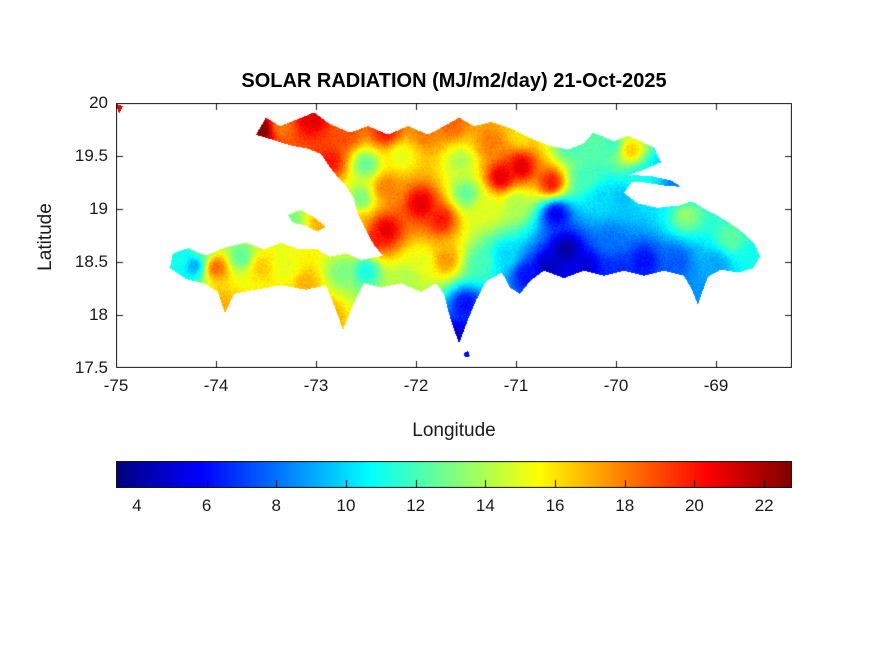 This screenshot has width=875, height=656. What do you see at coordinates (98, 314) in the screenshot?
I see `y-tick-label: 18` at bounding box center [98, 314].